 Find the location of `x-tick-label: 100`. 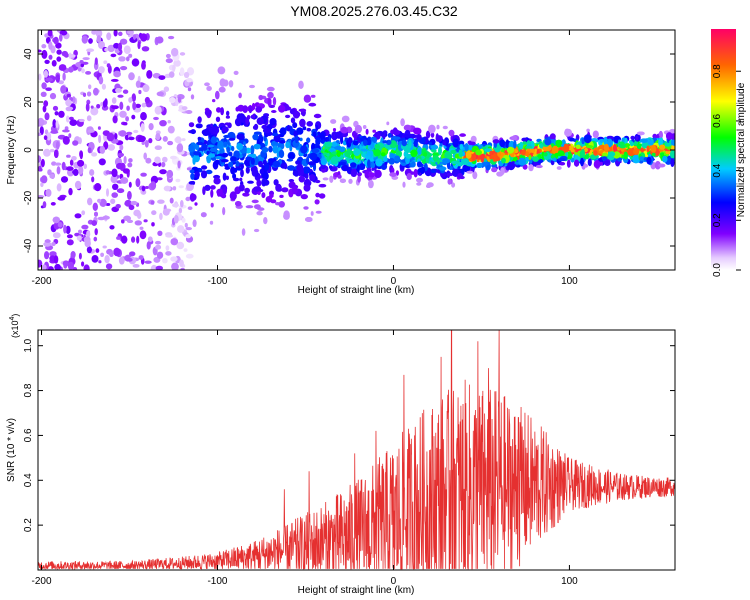

x-tick-label: 100 is located at coordinates (569, 581).